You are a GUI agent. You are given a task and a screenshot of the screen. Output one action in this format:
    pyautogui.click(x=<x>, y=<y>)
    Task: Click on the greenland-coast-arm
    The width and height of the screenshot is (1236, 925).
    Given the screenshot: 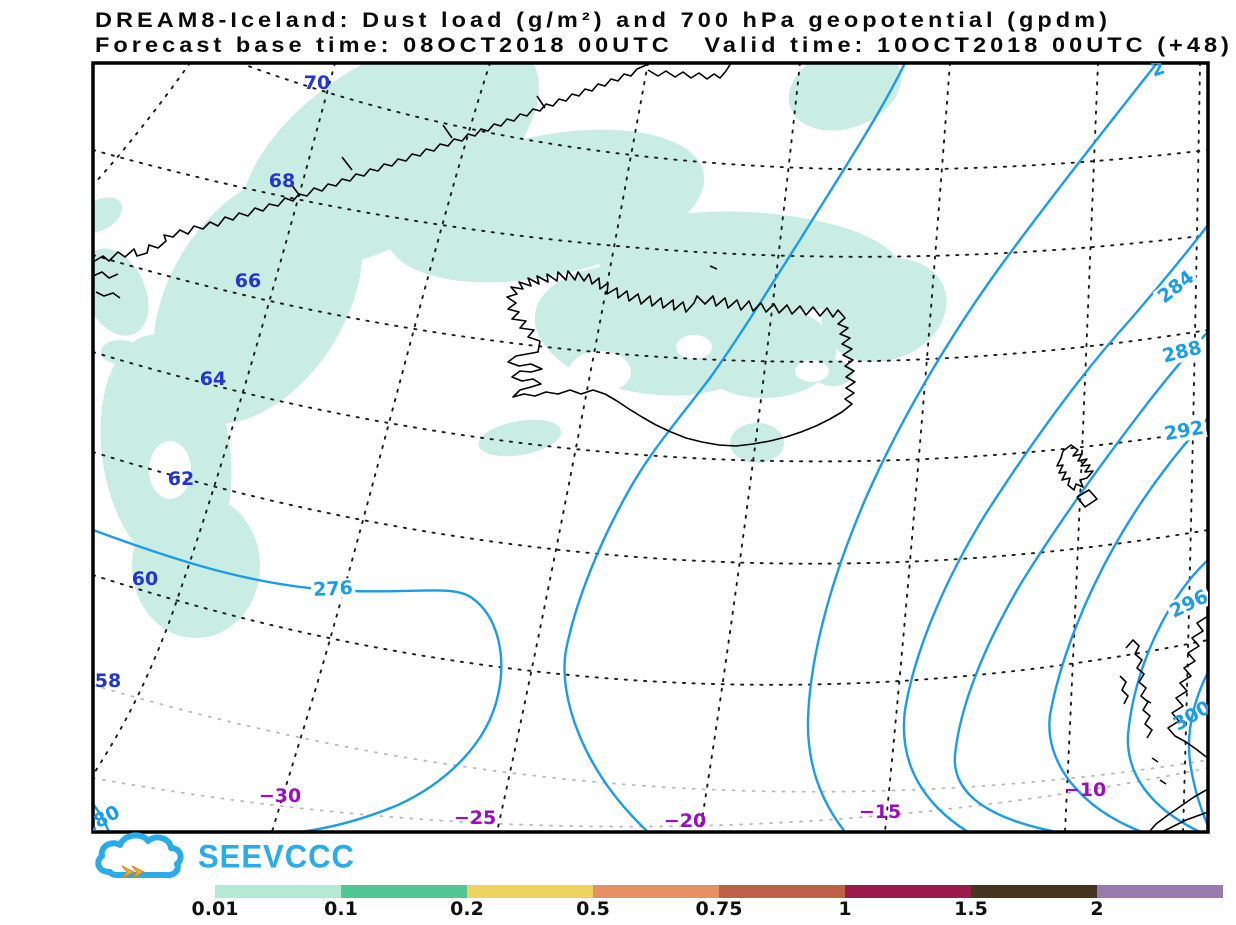 What is the action you would take?
    pyautogui.click(x=689, y=71)
    